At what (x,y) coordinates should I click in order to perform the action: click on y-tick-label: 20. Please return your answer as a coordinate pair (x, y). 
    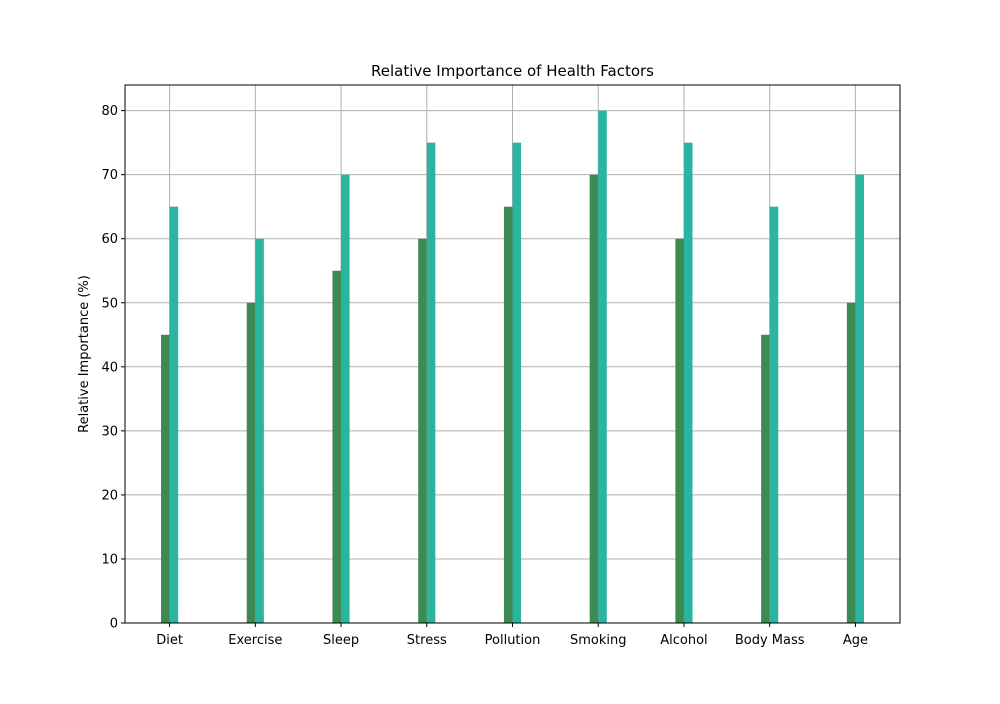
    Looking at the image, I should click on (109, 495).